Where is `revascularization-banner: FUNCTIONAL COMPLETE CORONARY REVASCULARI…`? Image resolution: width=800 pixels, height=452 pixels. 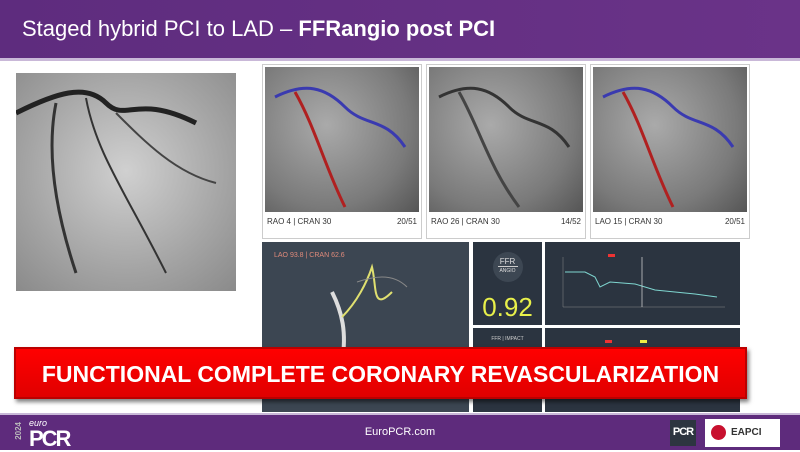 revascularization-banner: FUNCTIONAL COMPLETE CORONARY REVASCULARI… is located at coordinates (380, 373).